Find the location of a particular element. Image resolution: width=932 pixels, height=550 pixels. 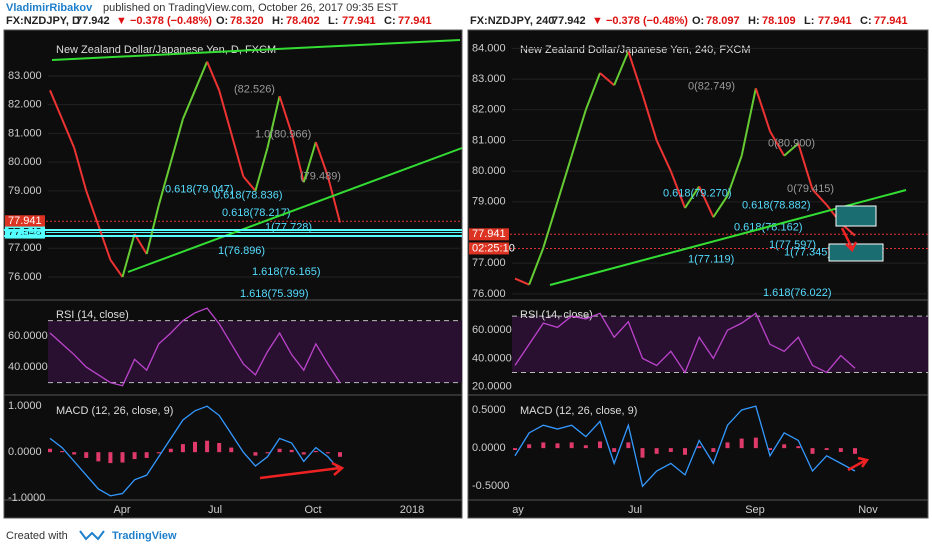

brand: TradingView is located at coordinates (144, 536).